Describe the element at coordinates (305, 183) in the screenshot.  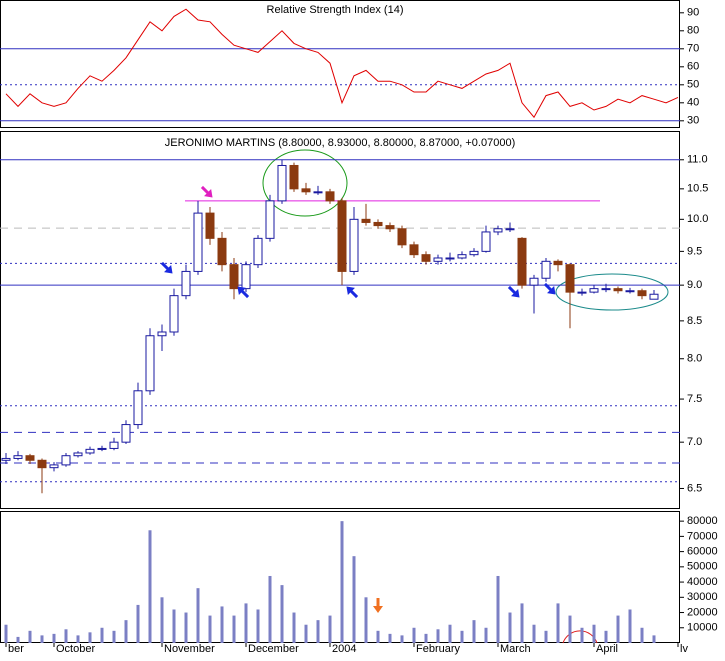
I see `highlight-ellipse` at that location.